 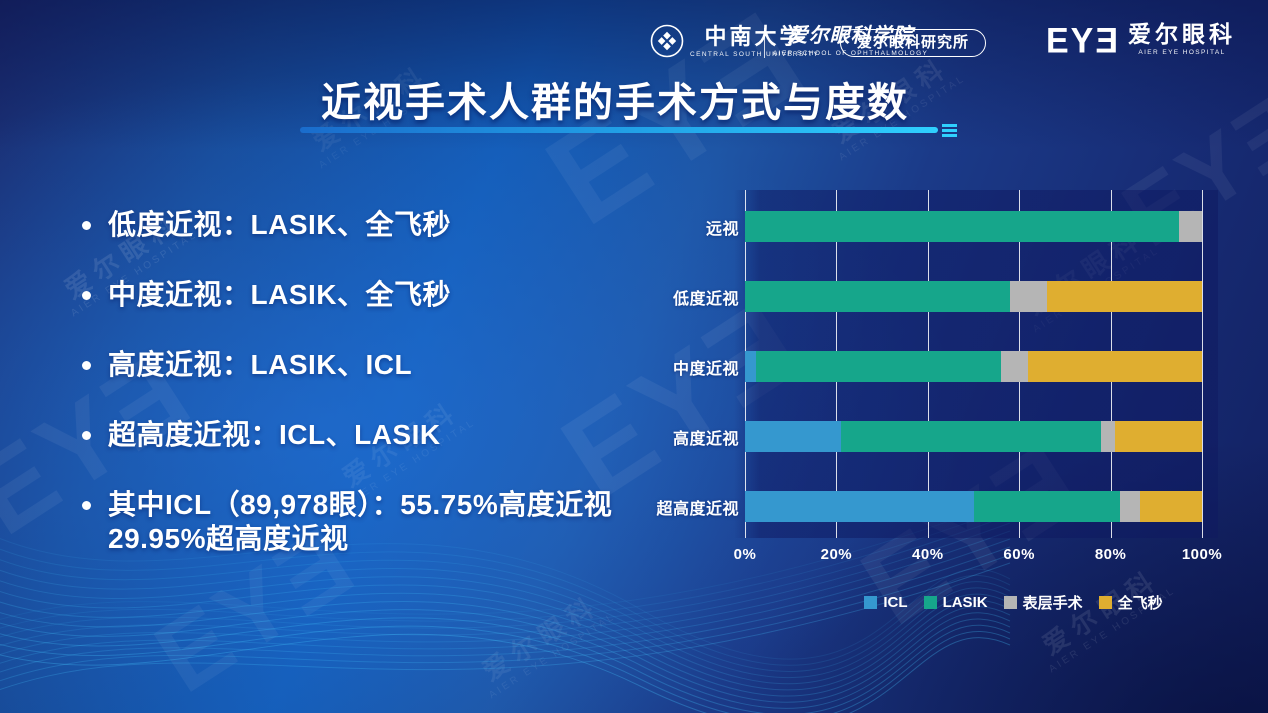 I want to click on institute-badge: 爱尔眼科研究所, so click(x=913, y=43).